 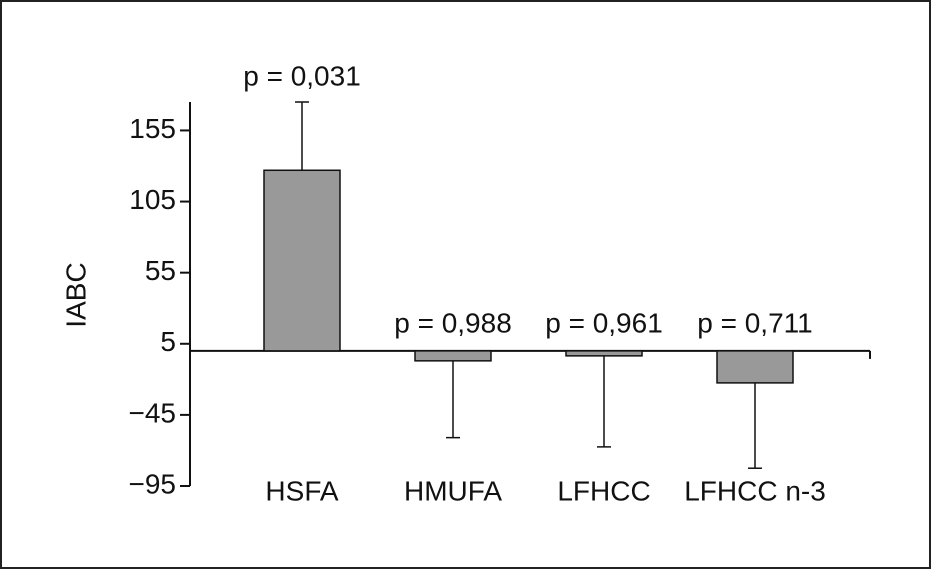 What do you see at coordinates (152, 199) in the screenshot?
I see `y-tick-label: 105` at bounding box center [152, 199].